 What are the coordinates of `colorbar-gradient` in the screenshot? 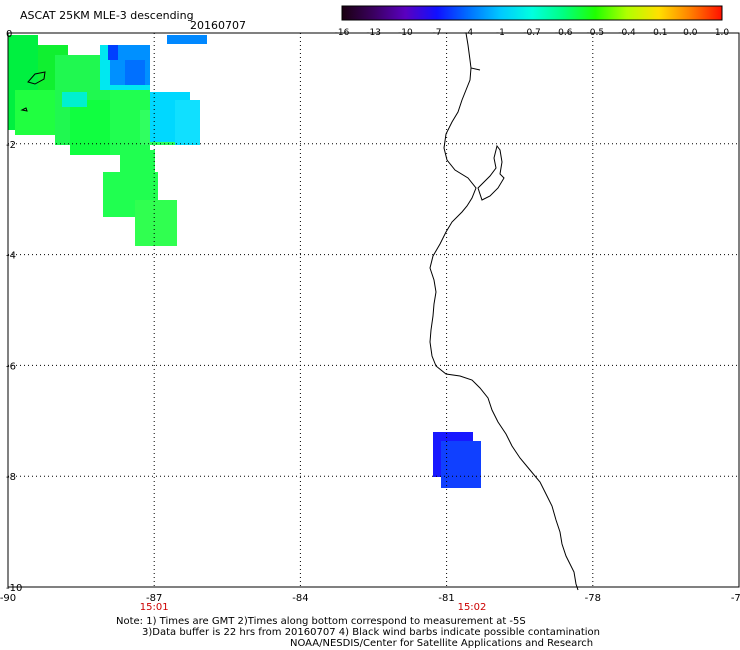 It's located at (532, 13).